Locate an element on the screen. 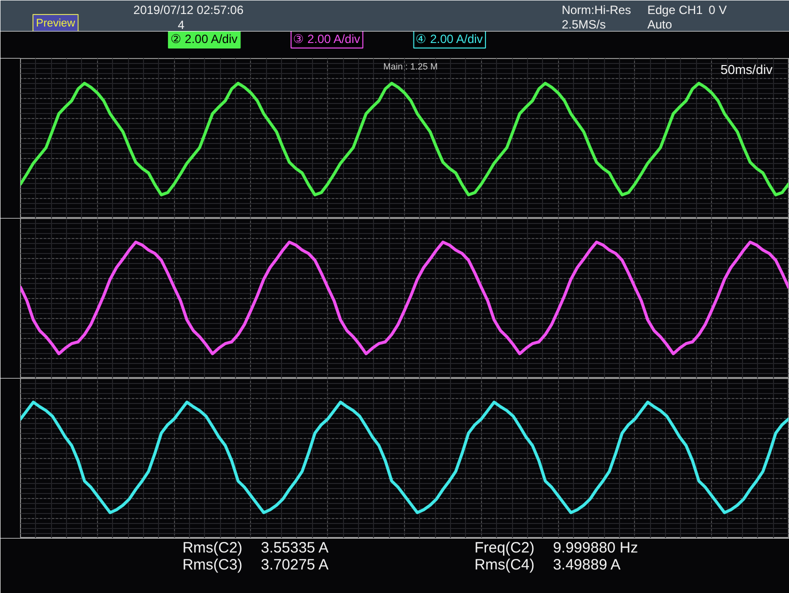  text: Freq(C2) is located at coordinates (504, 548).